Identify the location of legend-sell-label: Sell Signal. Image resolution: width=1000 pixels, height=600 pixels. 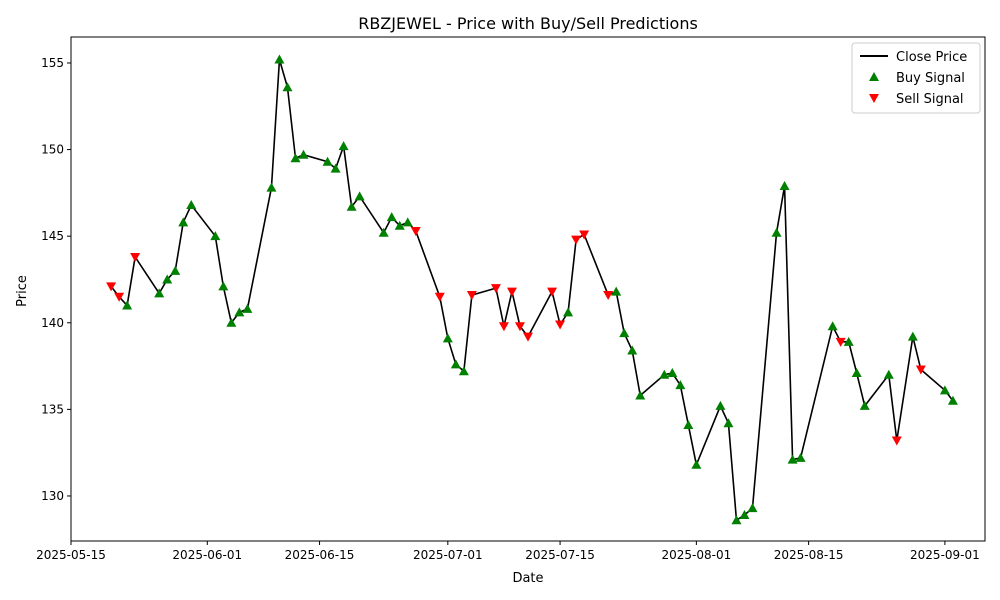
(930, 99).